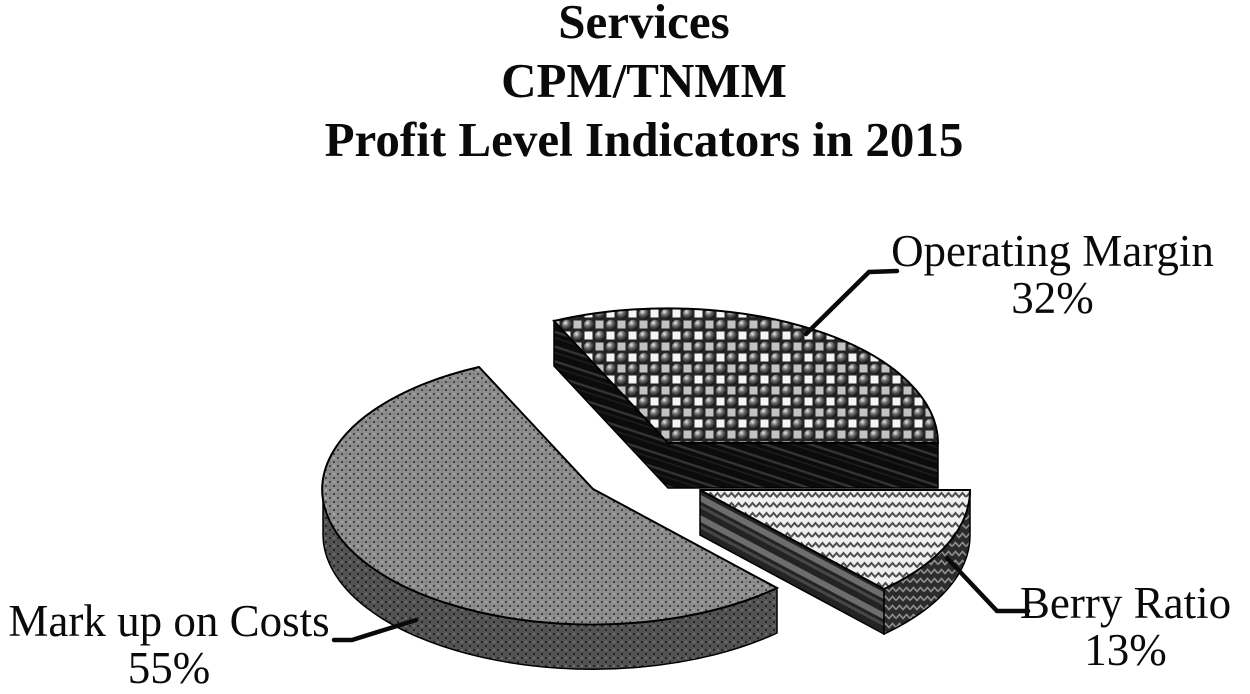 The width and height of the screenshot is (1250, 694). What do you see at coordinates (987, 584) in the screenshot?
I see `leader-line-berry-ratio` at bounding box center [987, 584].